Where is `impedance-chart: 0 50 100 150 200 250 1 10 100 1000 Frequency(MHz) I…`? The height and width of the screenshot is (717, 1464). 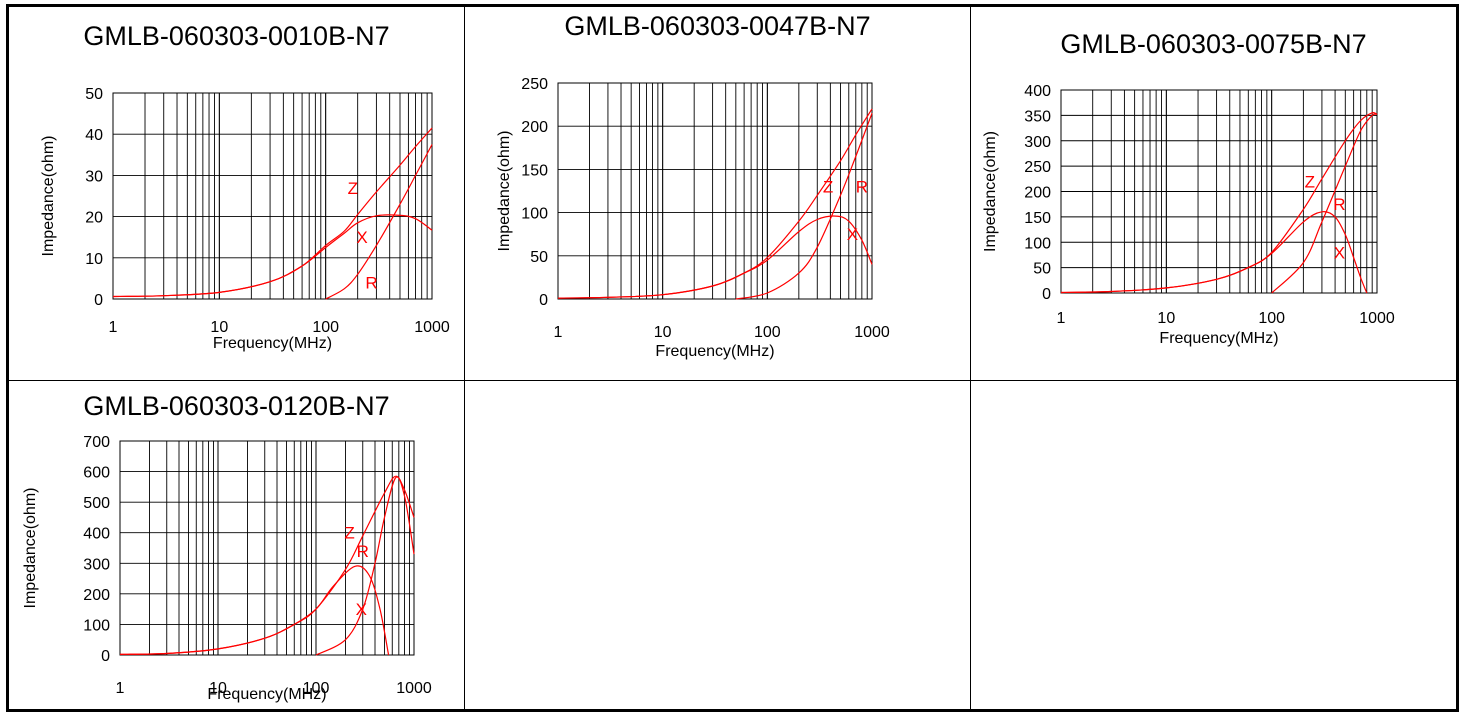 impedance-chart: 0 50 100 150 200 250 1 10 100 1000 Frequency(MHz) I… is located at coordinates (693, 218).